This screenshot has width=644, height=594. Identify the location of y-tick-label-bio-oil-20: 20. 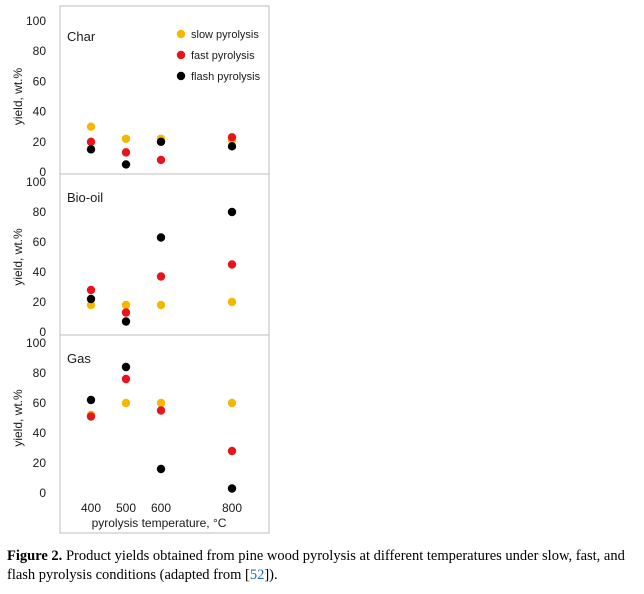
(40, 302).